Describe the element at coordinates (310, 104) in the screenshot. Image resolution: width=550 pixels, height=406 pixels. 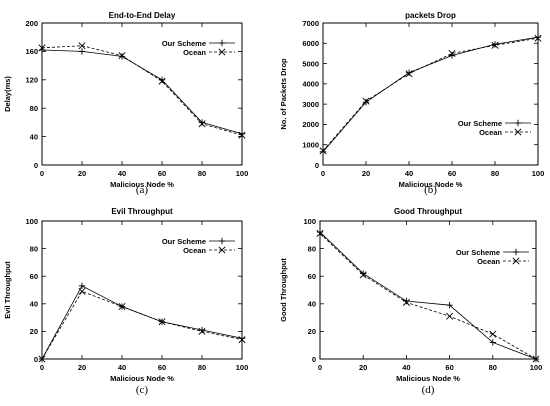
I see `y-tick-label: 3000` at that location.